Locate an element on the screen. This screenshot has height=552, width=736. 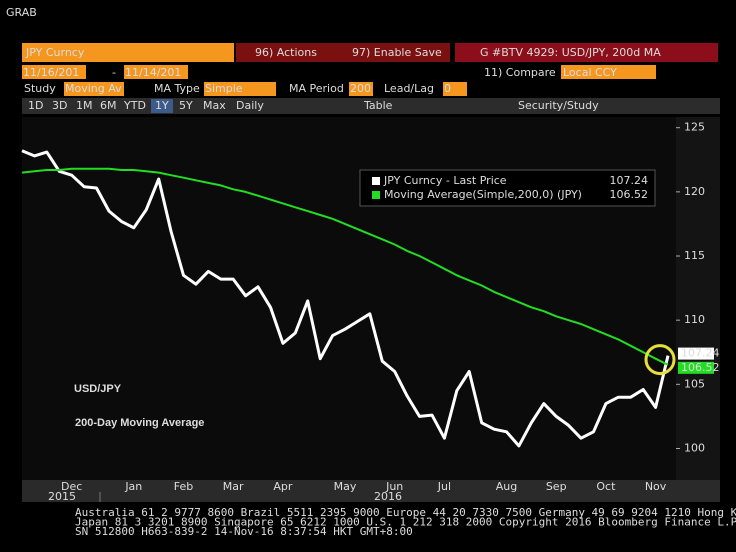
table-button: Table is located at coordinates (378, 105).